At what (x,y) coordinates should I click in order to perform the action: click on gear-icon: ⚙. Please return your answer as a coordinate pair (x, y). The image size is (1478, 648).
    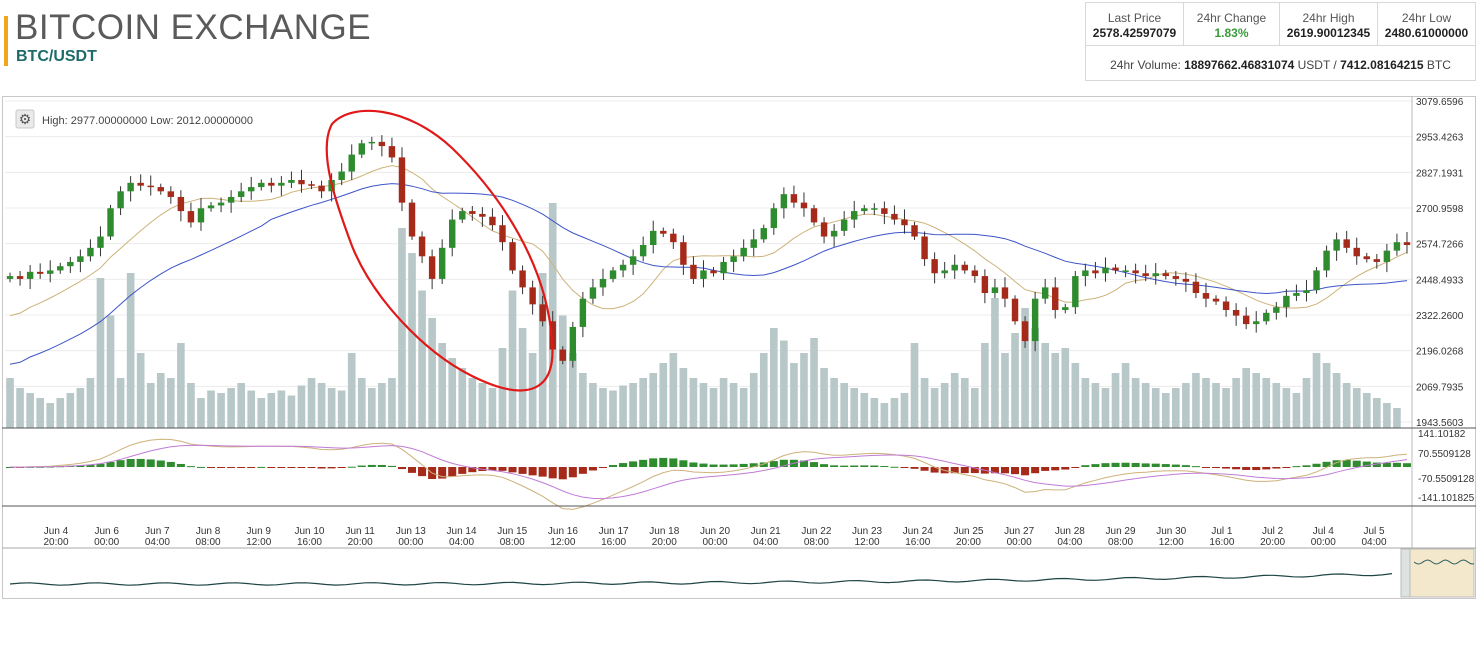
    Looking at the image, I should click on (25, 119).